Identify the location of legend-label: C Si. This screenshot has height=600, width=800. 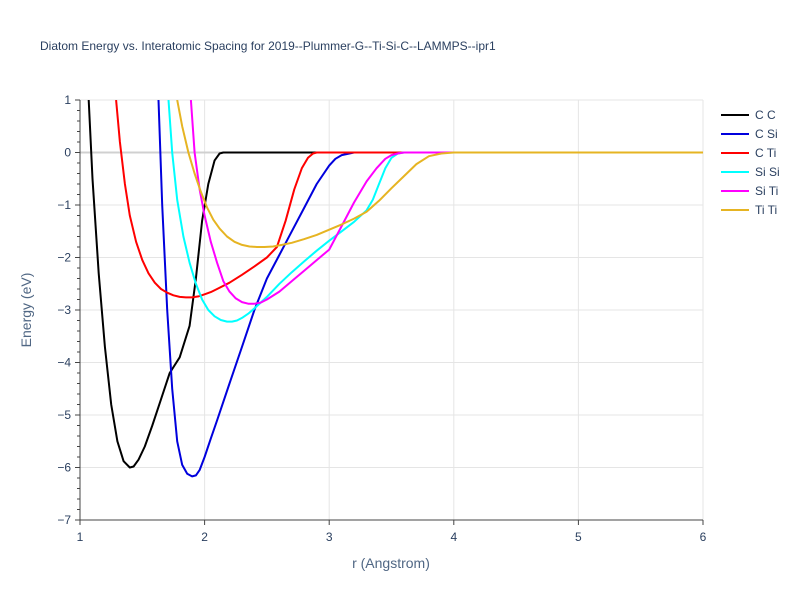
(766, 134).